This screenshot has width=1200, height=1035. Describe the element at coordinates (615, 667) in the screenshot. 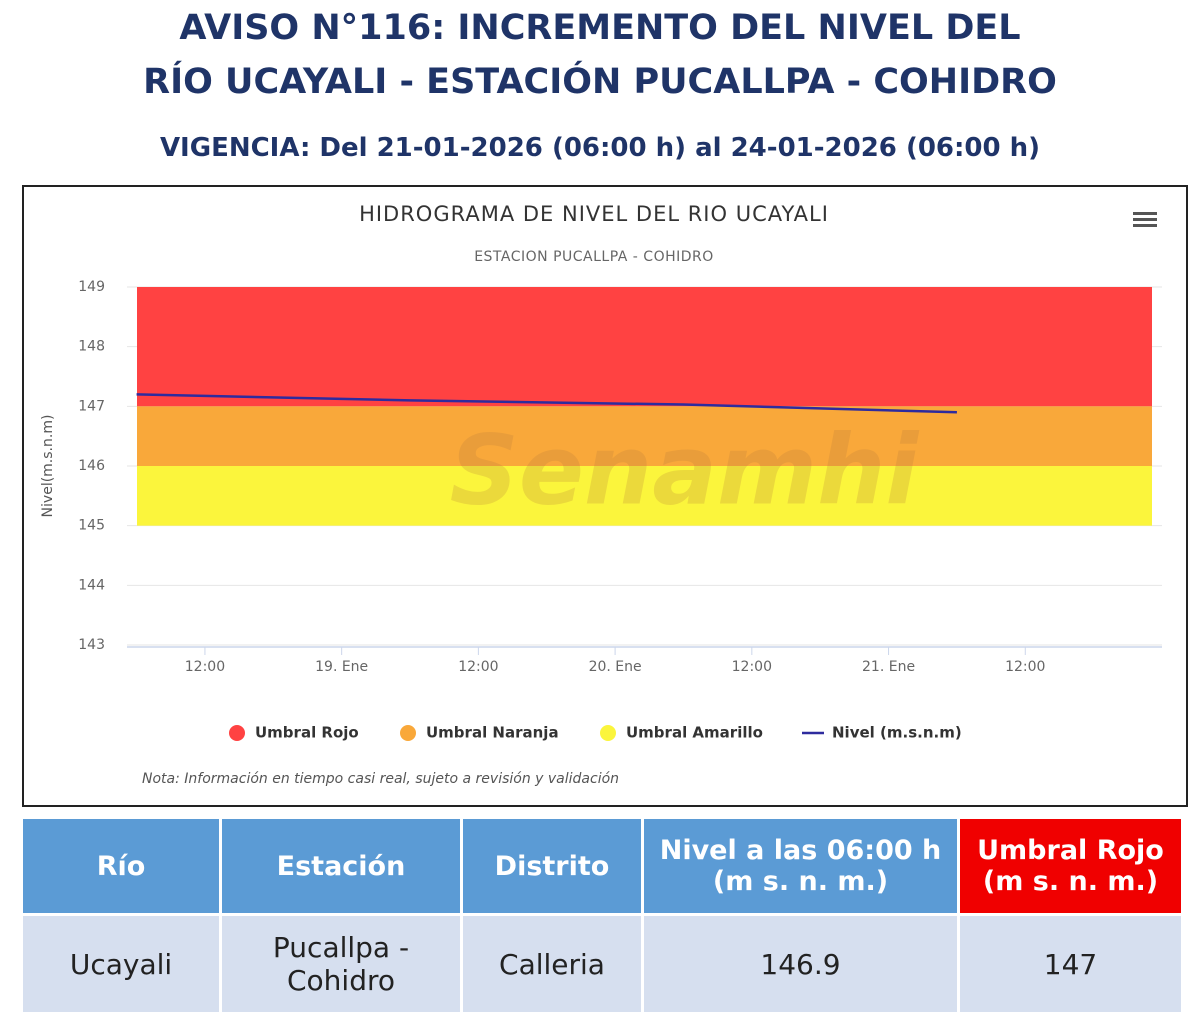

I see `x-tick-label: 20. Ene` at that location.